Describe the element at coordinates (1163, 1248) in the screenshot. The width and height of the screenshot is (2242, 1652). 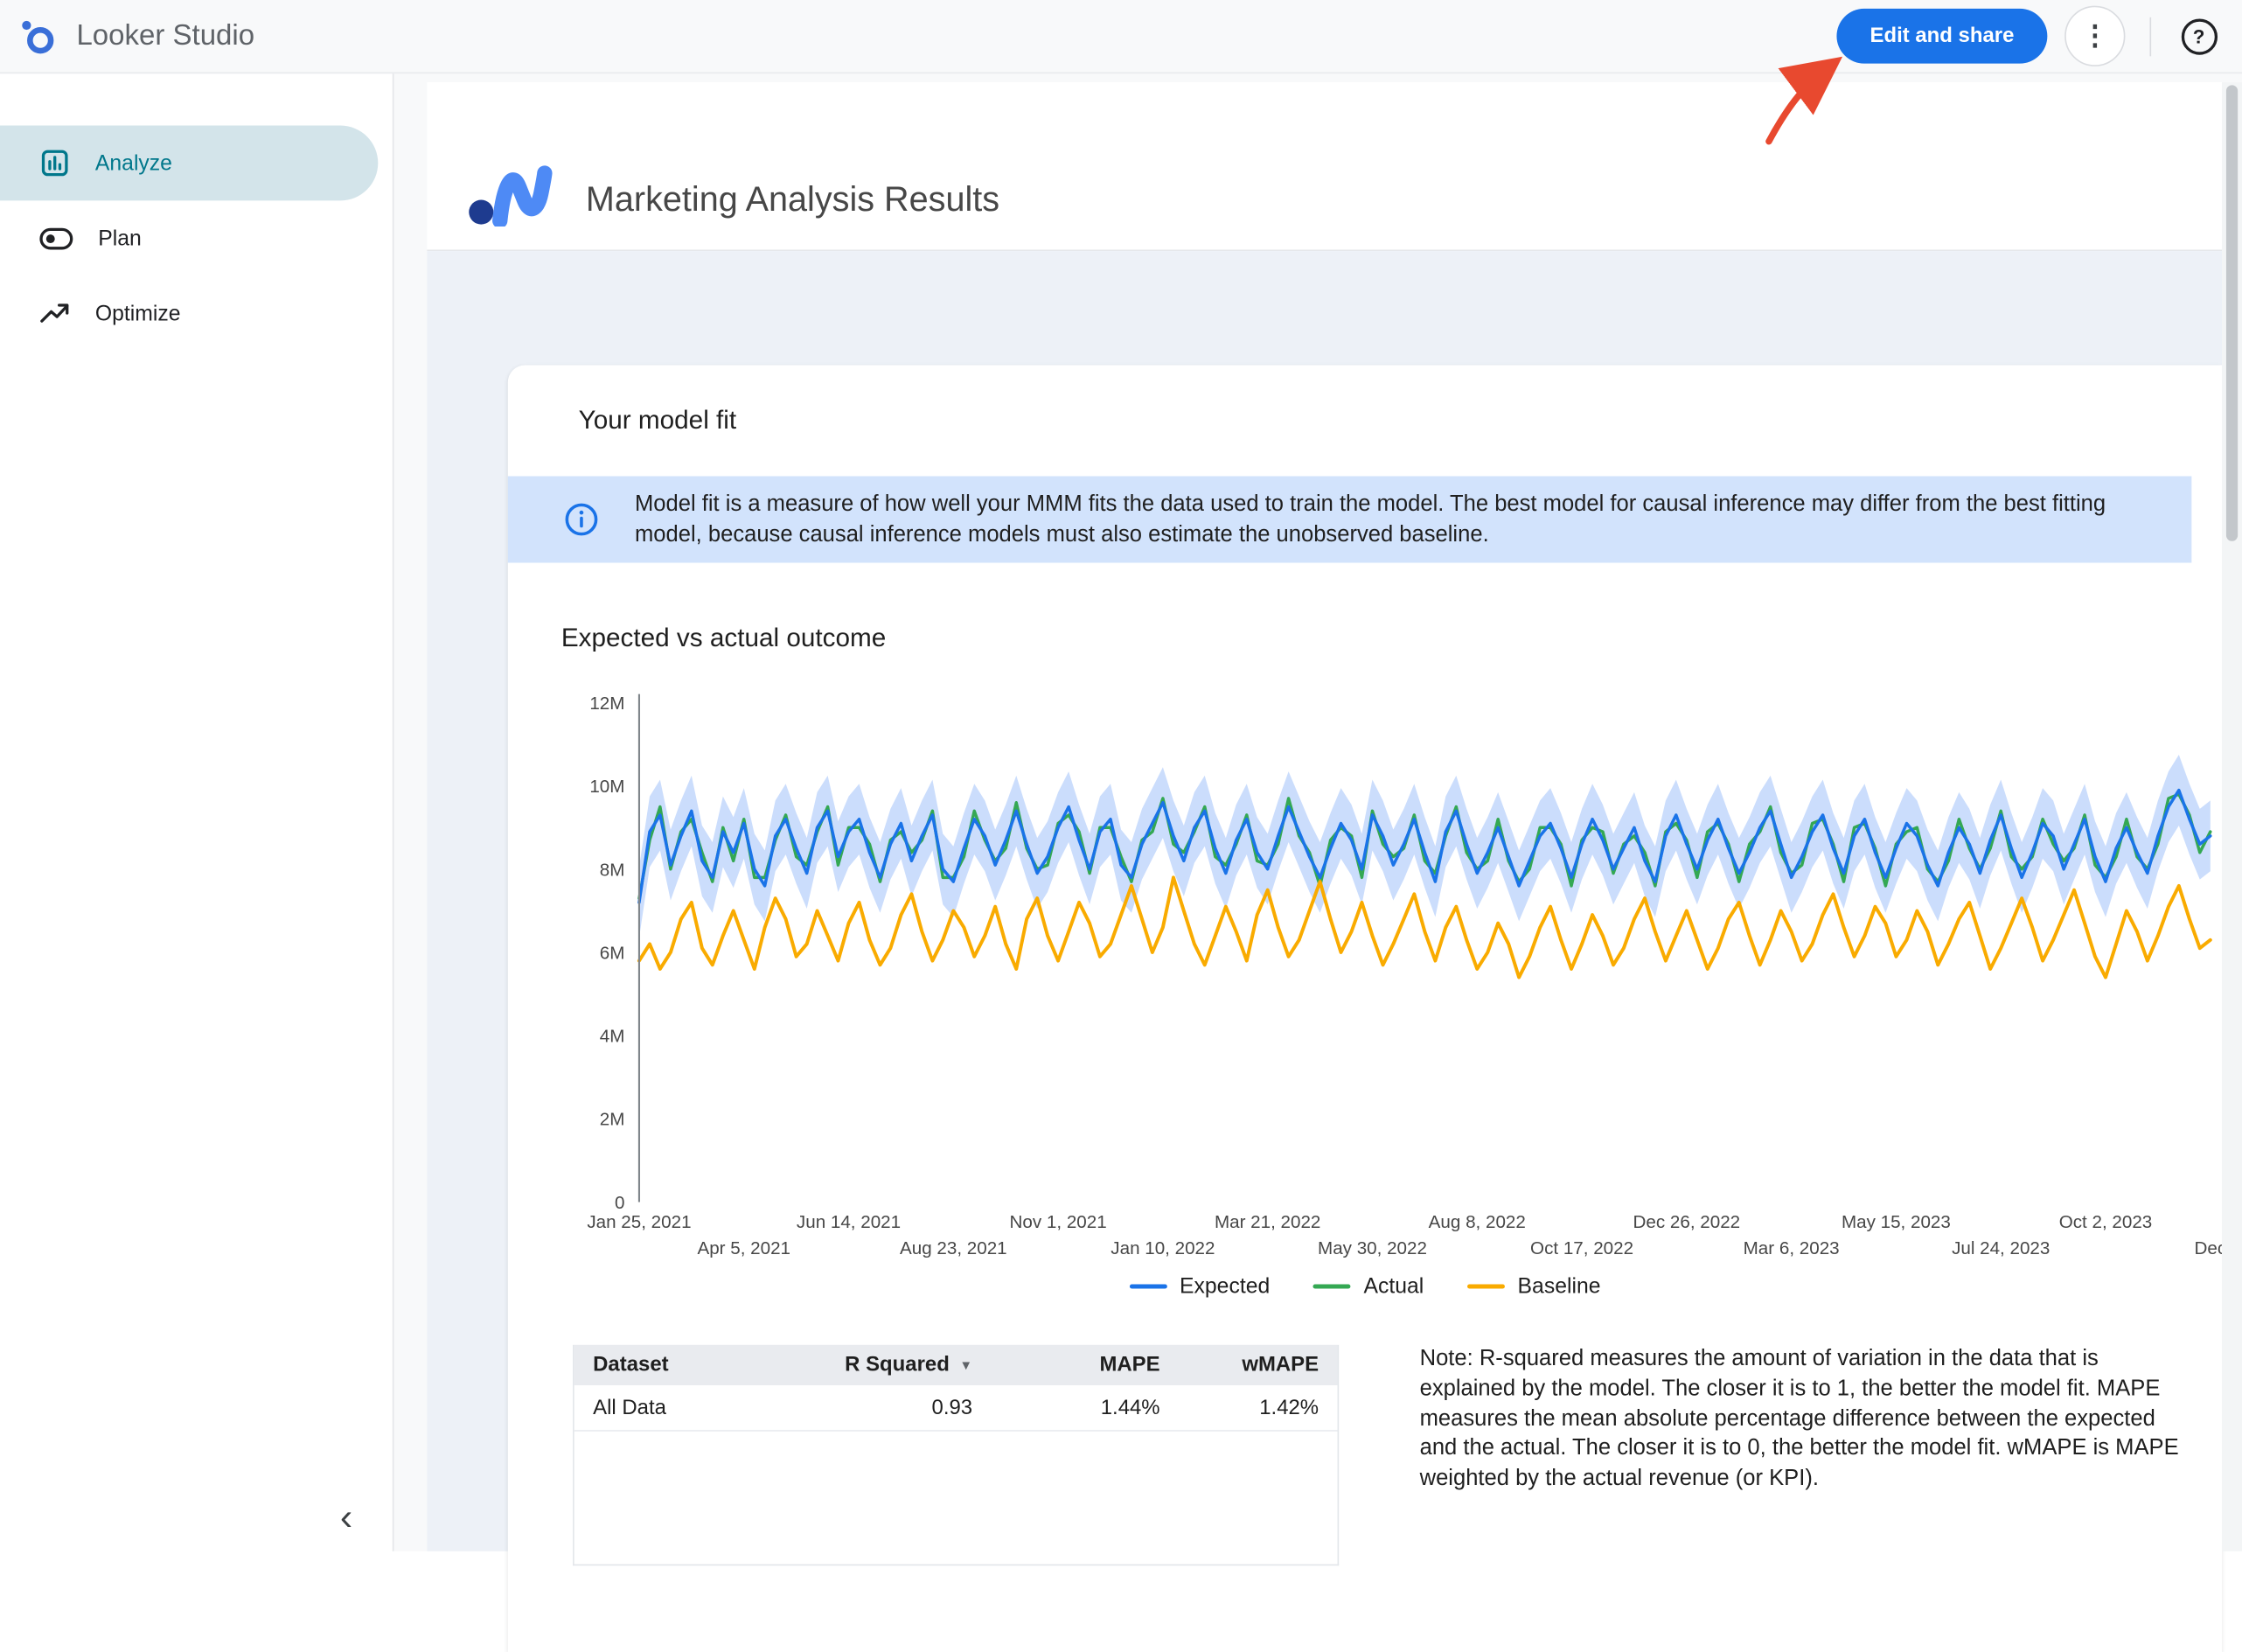
I see `x-tick-label: Jan 10, 2022` at that location.